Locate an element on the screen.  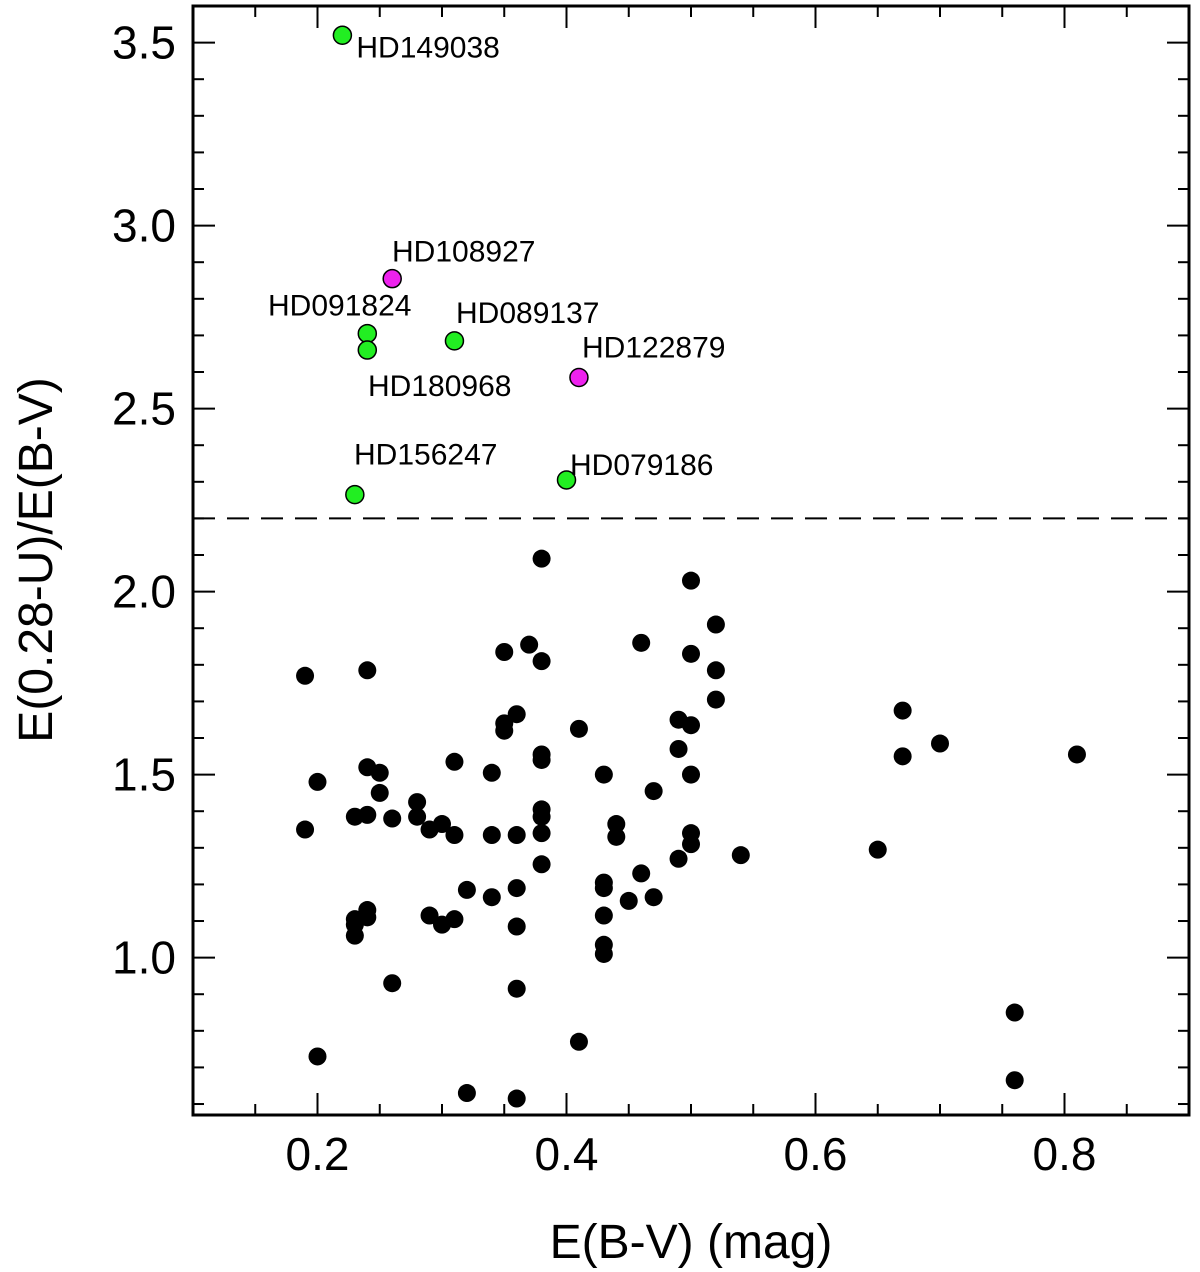
point-label: HD180968 is located at coordinates (439, 386).